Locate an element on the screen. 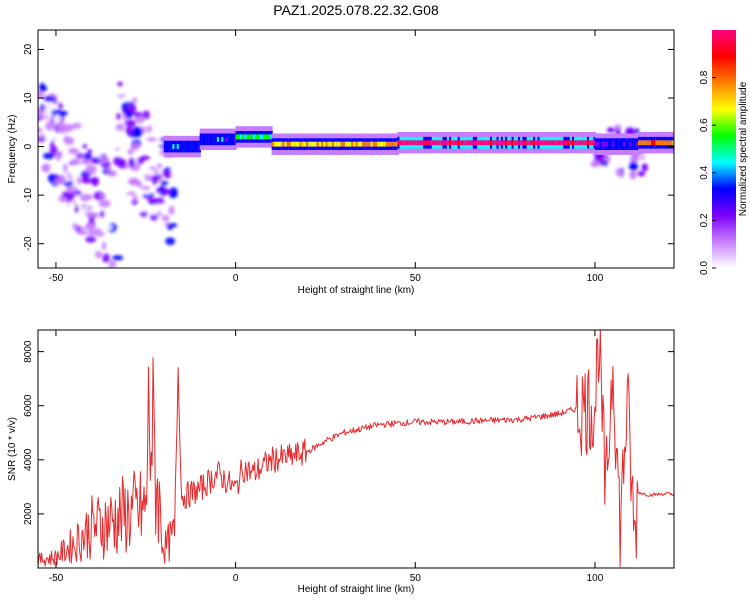 The height and width of the screenshot is (600, 750). y-tick-label: 8000 is located at coordinates (28, 351).